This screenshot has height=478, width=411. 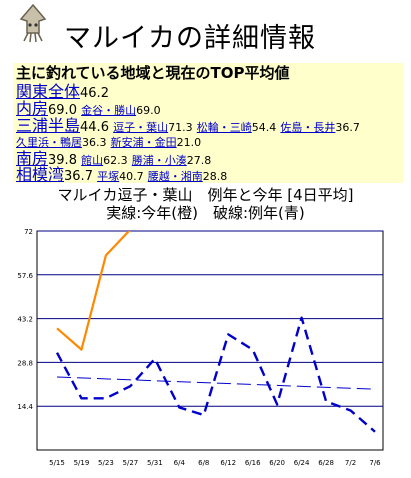 What do you see at coordinates (106, 463) in the screenshot?
I see `x-tick-label: 5/23` at bounding box center [106, 463].